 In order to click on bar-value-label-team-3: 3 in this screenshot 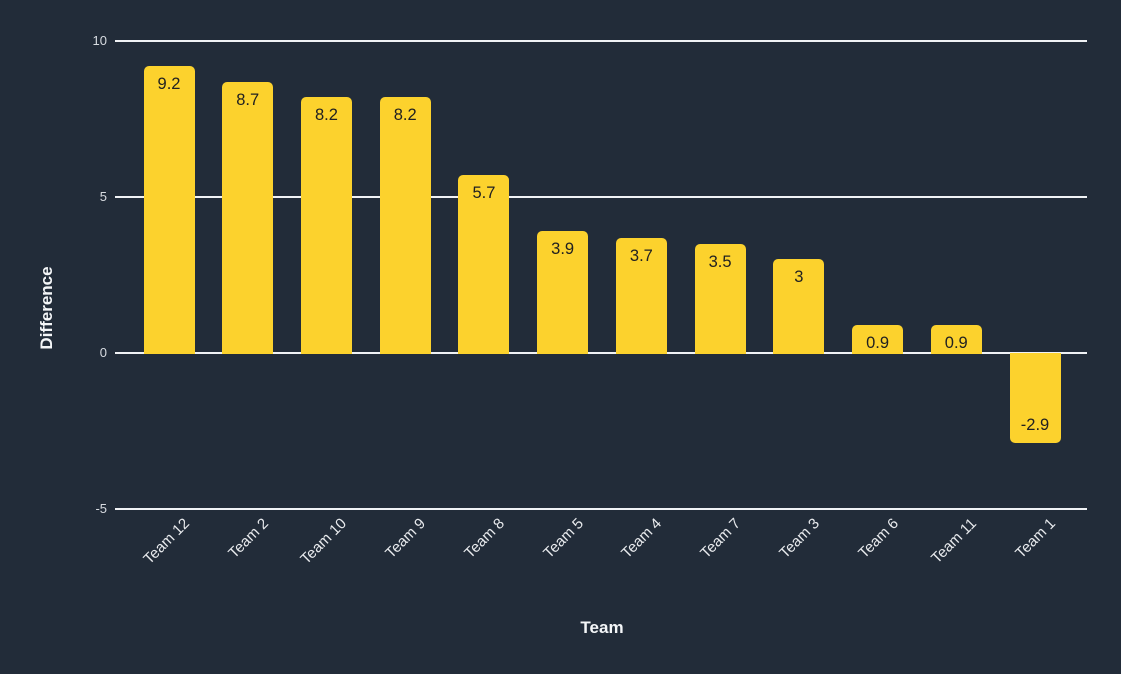, I will do `click(799, 277)`.